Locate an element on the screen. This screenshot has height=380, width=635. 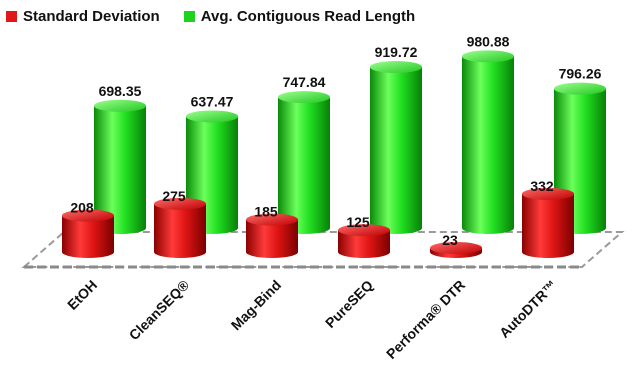
data-label-standard-deviation-cleanseq: 275 is located at coordinates (174, 196).